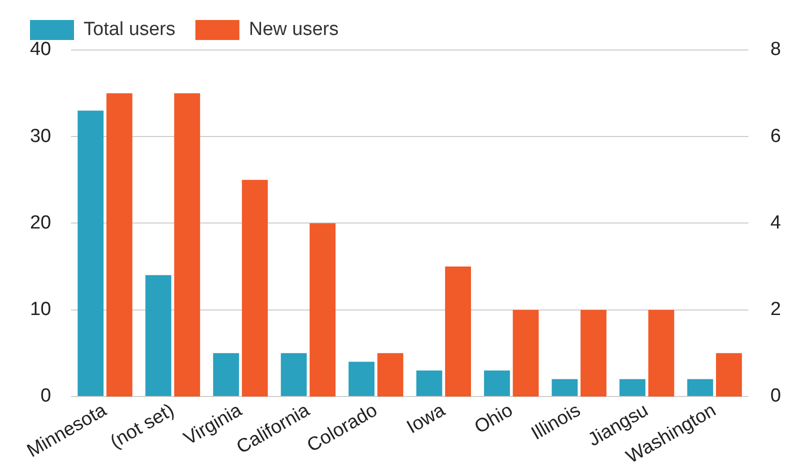  I want to click on y-tick-label: 30, so click(41, 136).